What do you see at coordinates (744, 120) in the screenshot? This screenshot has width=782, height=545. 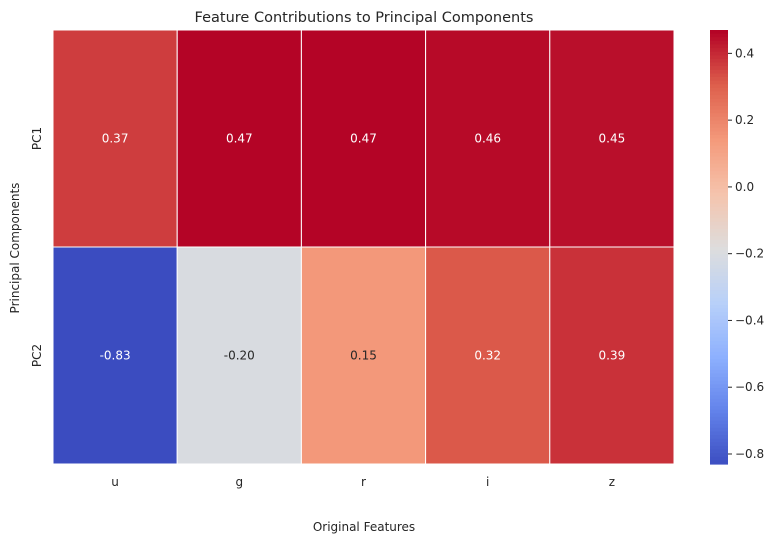 I see `colorbar-tick-label: 0.2` at bounding box center [744, 120].